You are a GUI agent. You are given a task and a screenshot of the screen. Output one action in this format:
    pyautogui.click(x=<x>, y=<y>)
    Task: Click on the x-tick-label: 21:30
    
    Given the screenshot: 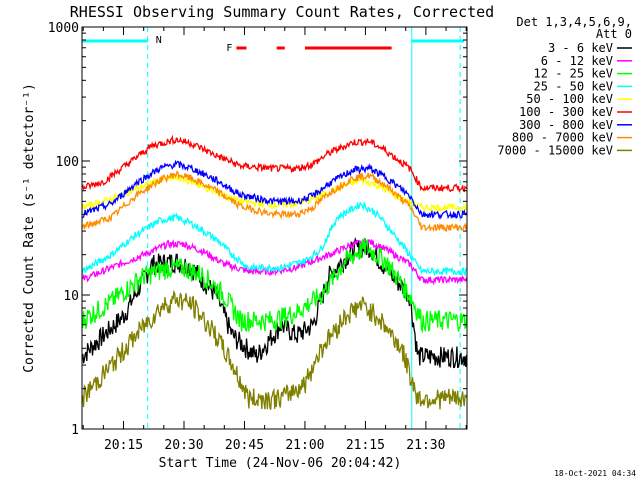 What is the action you would take?
    pyautogui.click(x=425, y=445)
    